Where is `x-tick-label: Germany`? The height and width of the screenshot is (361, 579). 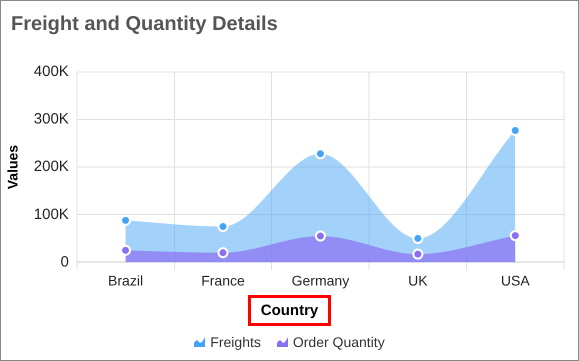
x-tick-label: Germany is located at coordinates (321, 280).